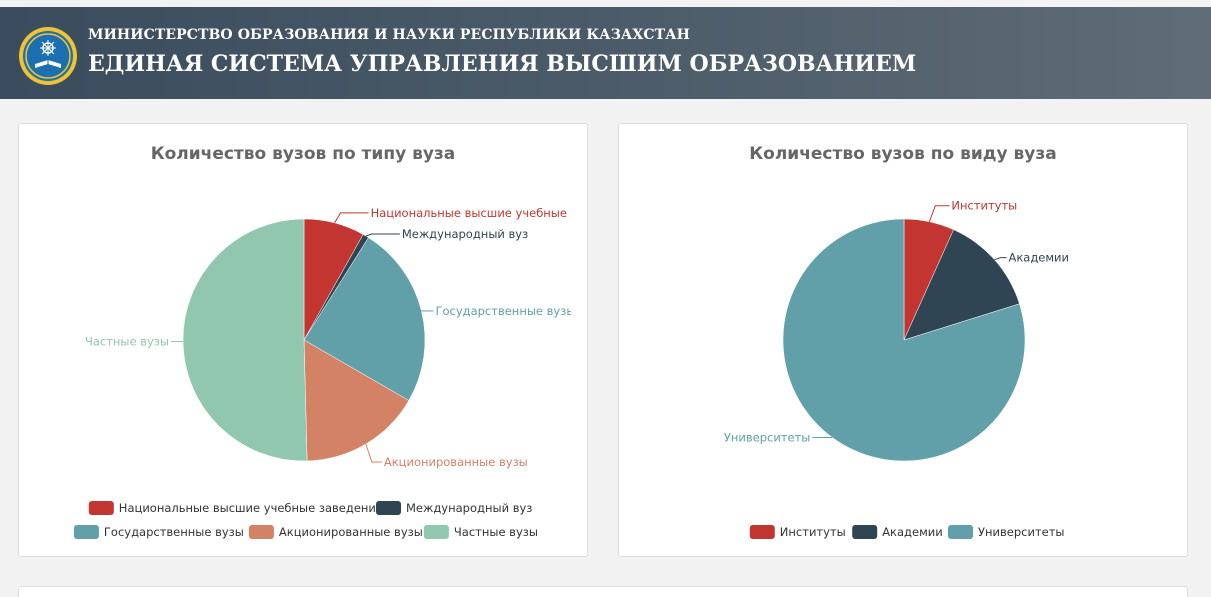 This screenshot has height=597, width=1211. I want to click on slice-label: Акционированные вузы, so click(456, 462).